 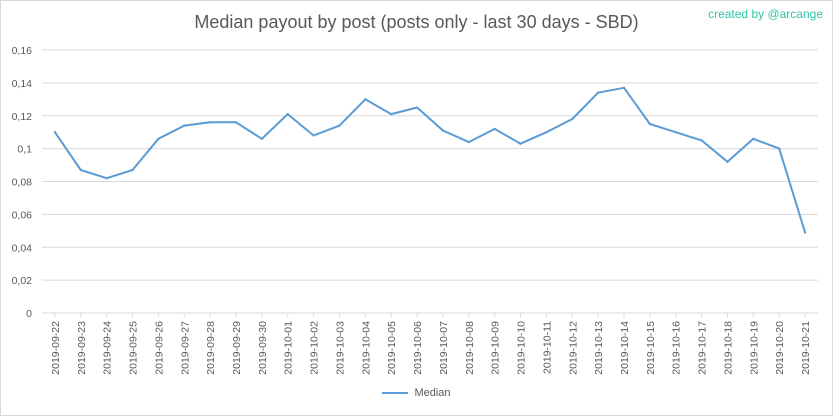 What do you see at coordinates (22, 117) in the screenshot?
I see `y-tick-label: 0,12` at bounding box center [22, 117].